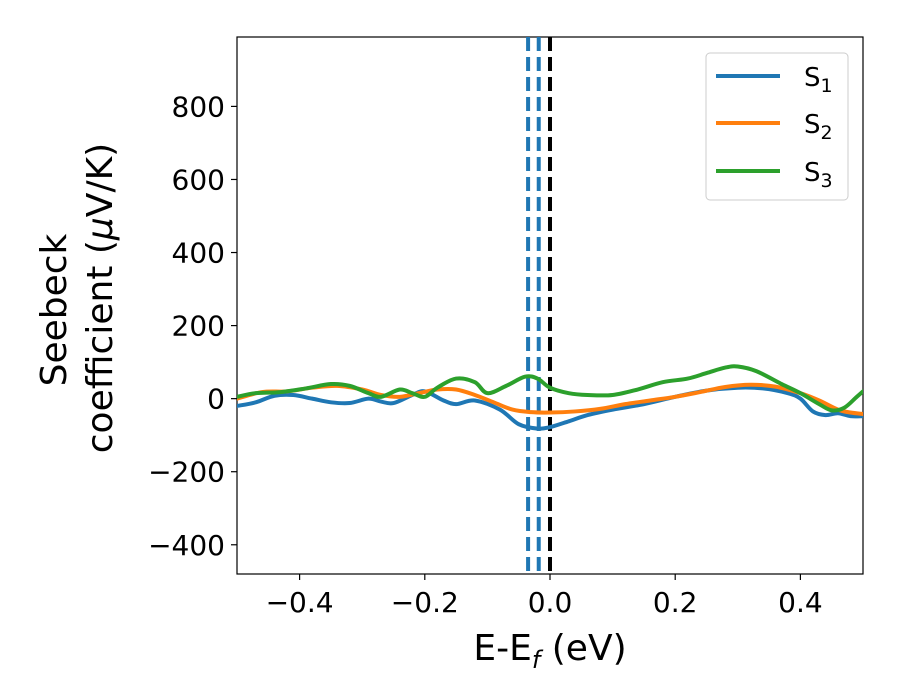 The height and width of the screenshot is (700, 900). Describe the element at coordinates (186, 472) in the screenshot. I see `y-tick-label: −200` at that location.